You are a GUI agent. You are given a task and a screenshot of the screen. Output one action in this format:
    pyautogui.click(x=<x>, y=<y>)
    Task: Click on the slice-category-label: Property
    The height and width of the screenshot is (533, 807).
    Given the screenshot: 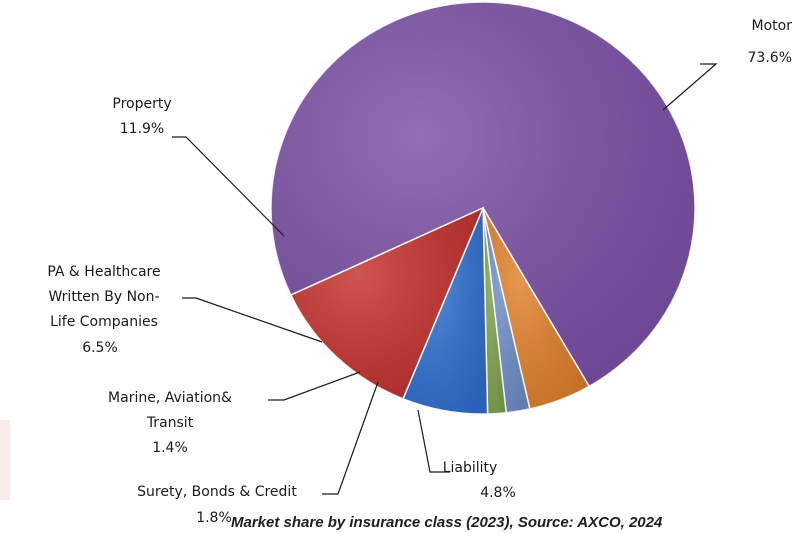 What is the action you would take?
    pyautogui.click(x=141, y=104)
    